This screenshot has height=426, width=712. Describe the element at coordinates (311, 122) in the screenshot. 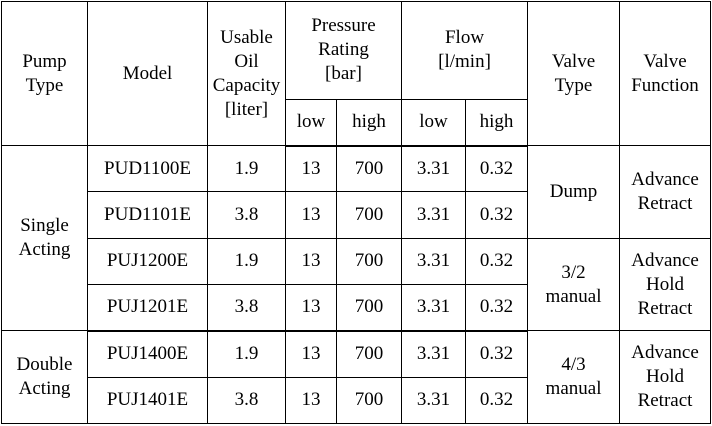

I see `header-pressure-low: low` at that location.